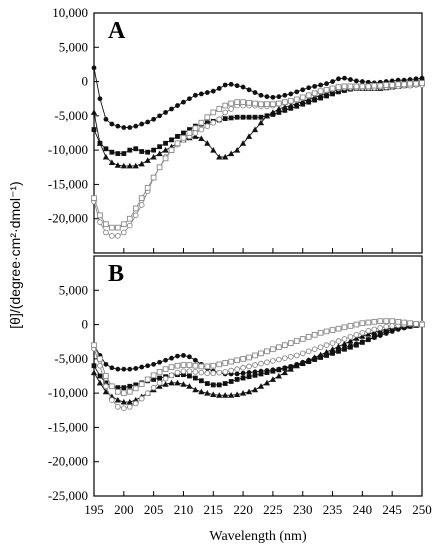 This screenshot has height=550, width=438. Describe the element at coordinates (71, 358) in the screenshot. I see `panel-b-ytick-label: -5,000` at that location.